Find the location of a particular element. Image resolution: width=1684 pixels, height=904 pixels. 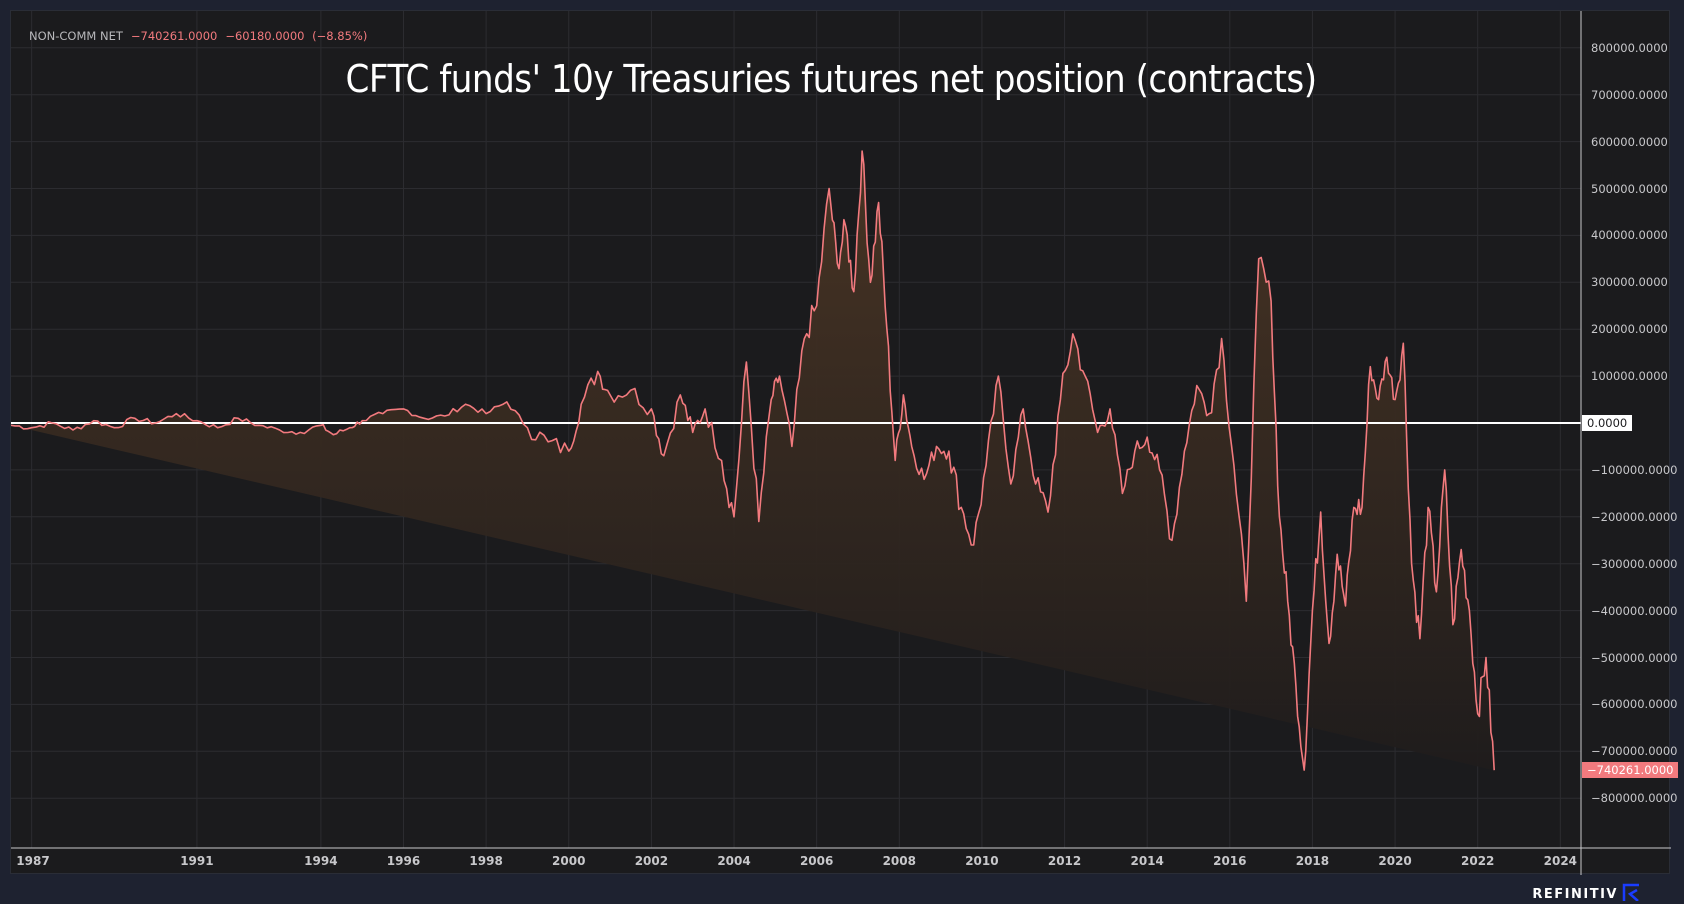

x-axis-label: 2006 is located at coordinates (816, 861).